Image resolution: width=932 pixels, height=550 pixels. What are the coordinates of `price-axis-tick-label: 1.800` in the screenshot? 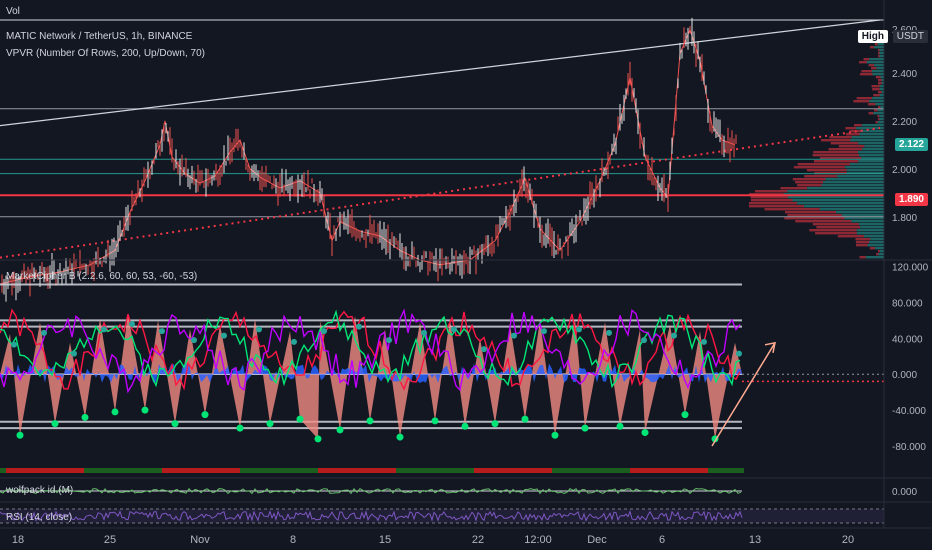 It's located at (904, 218).